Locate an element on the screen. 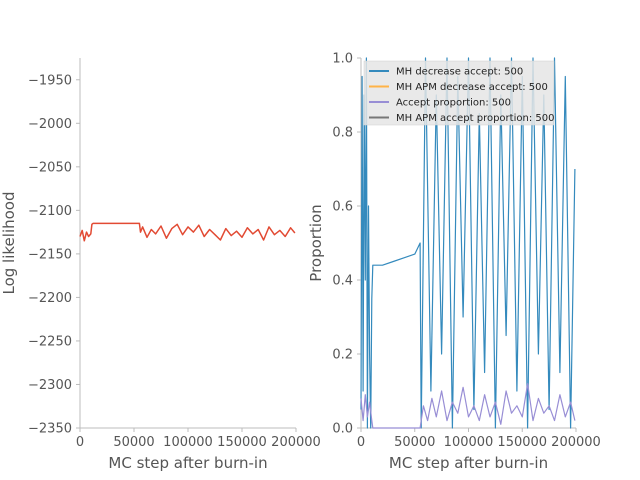  y-tick-label: 0.2 is located at coordinates (342, 355).